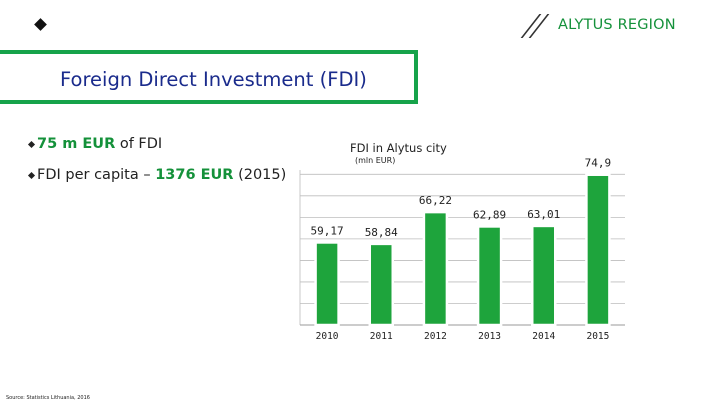  I want to click on alytus-region-logo: ALYTUS REGION, so click(598, 27).